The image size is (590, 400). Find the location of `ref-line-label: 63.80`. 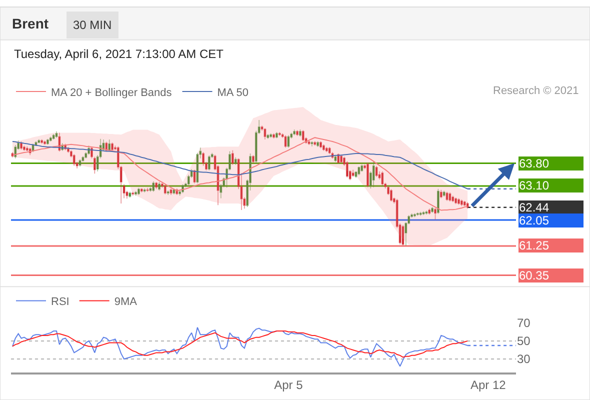

ref-line-label: 63.80 is located at coordinates (534, 163).